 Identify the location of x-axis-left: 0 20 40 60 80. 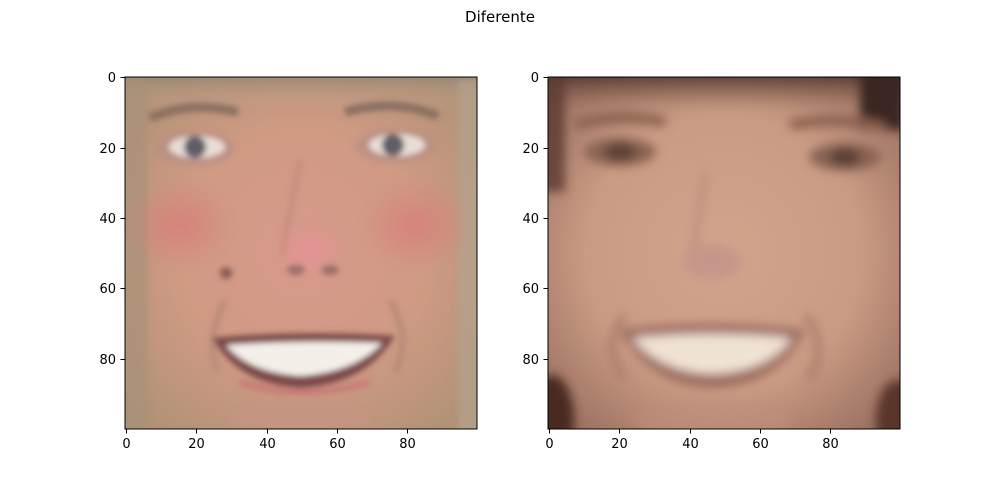
(269, 440).